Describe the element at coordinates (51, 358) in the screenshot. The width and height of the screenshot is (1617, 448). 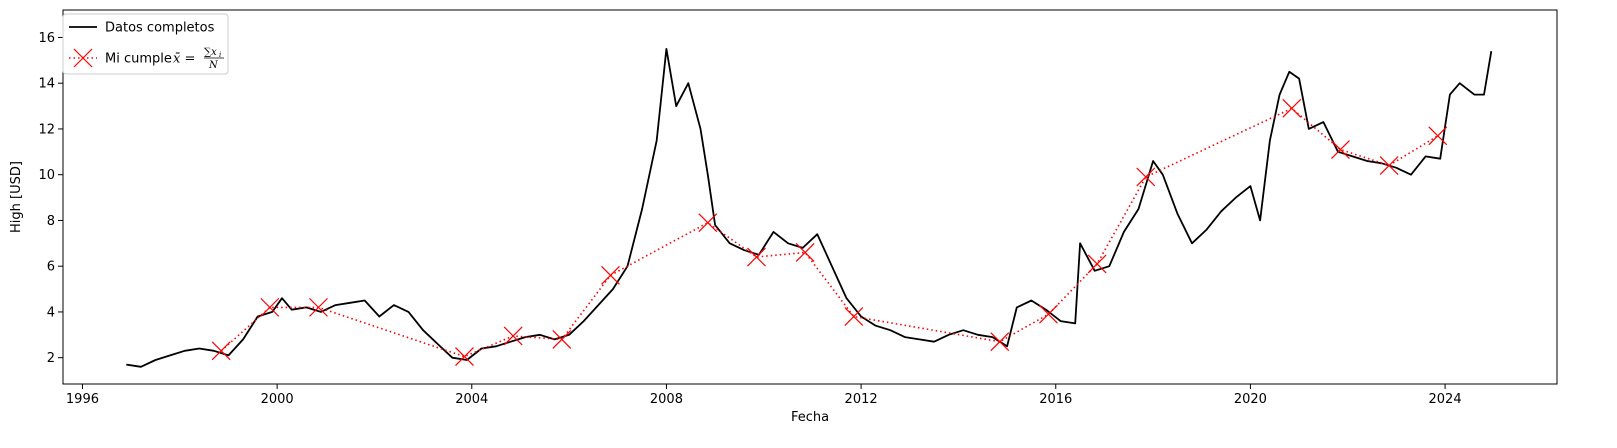
I see `y-tick-label: 2` at that location.